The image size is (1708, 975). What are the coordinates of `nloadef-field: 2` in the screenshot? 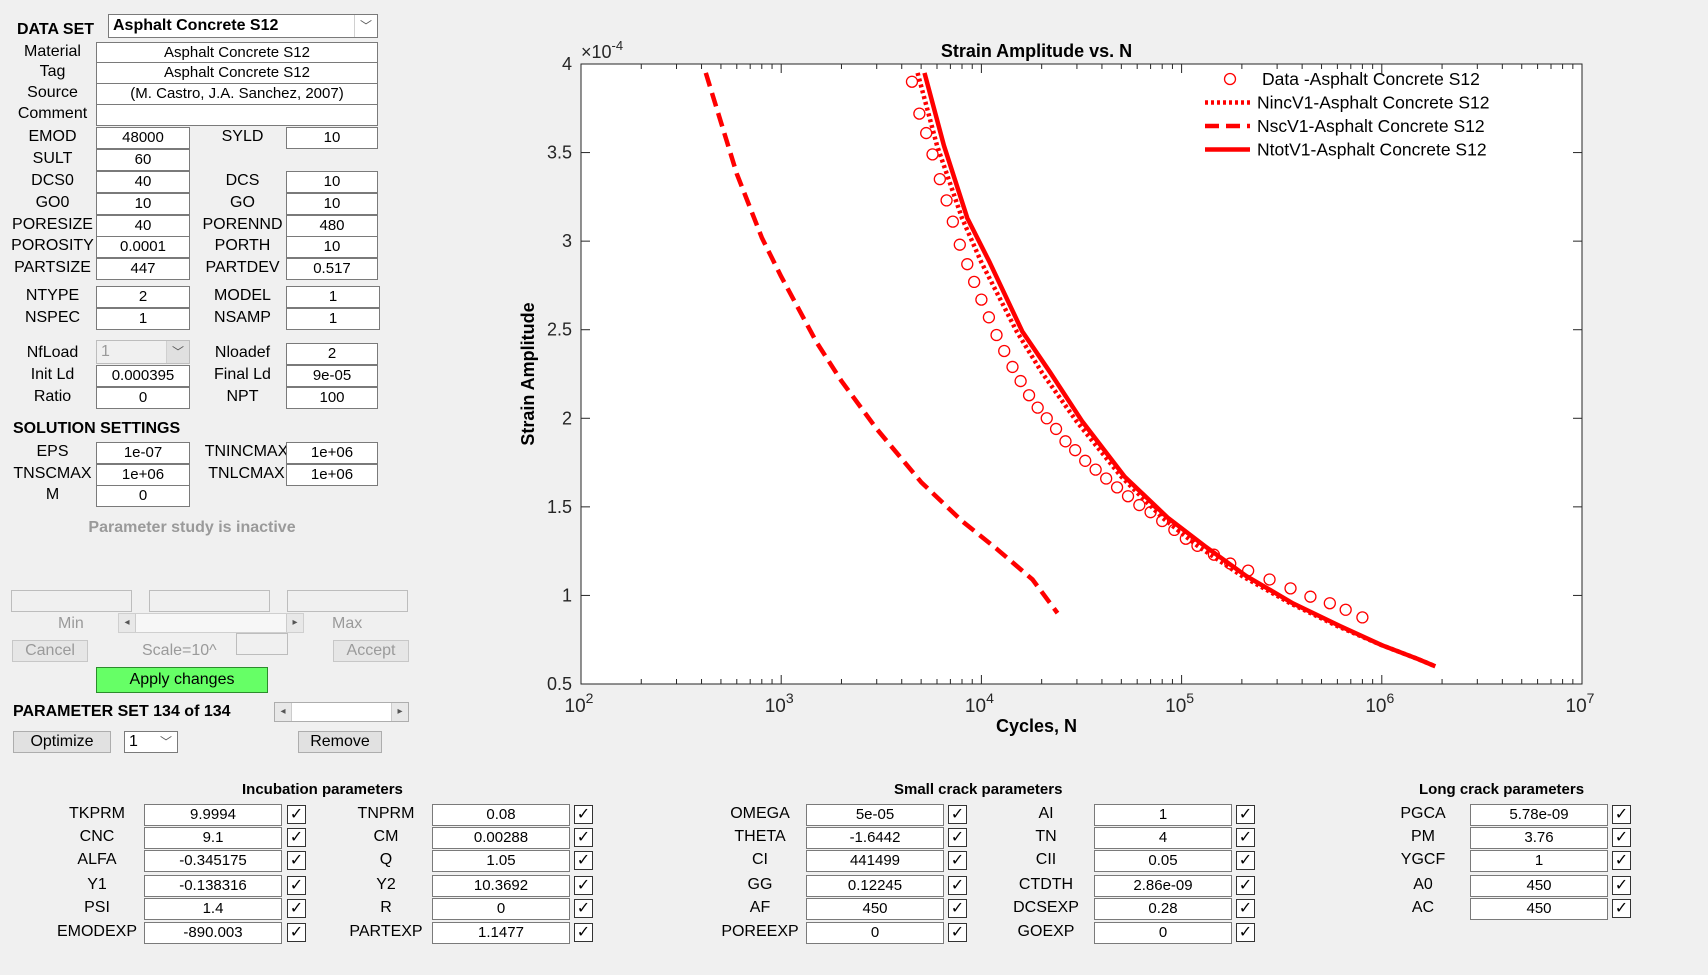 It's located at (332, 354).